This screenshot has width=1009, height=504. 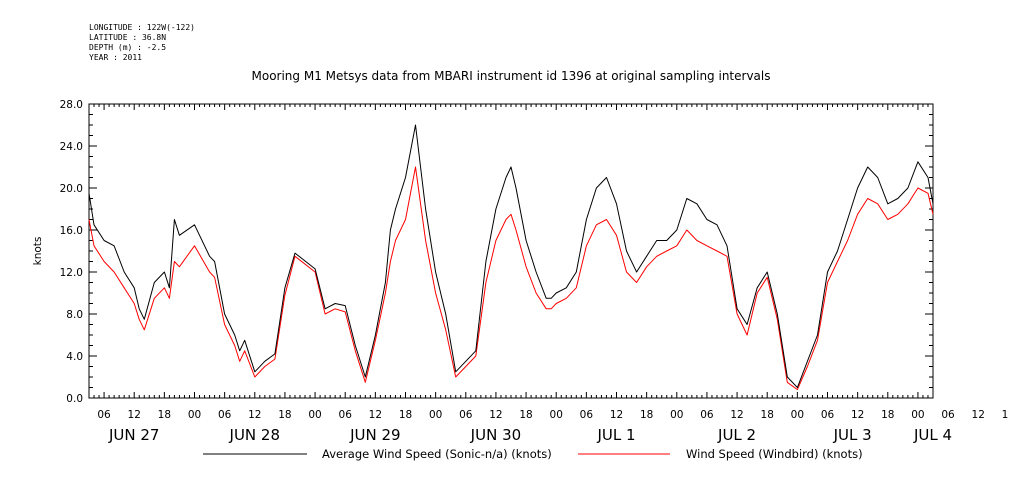 I want to click on year-label: YEAR : 2011, so click(x=115, y=57).